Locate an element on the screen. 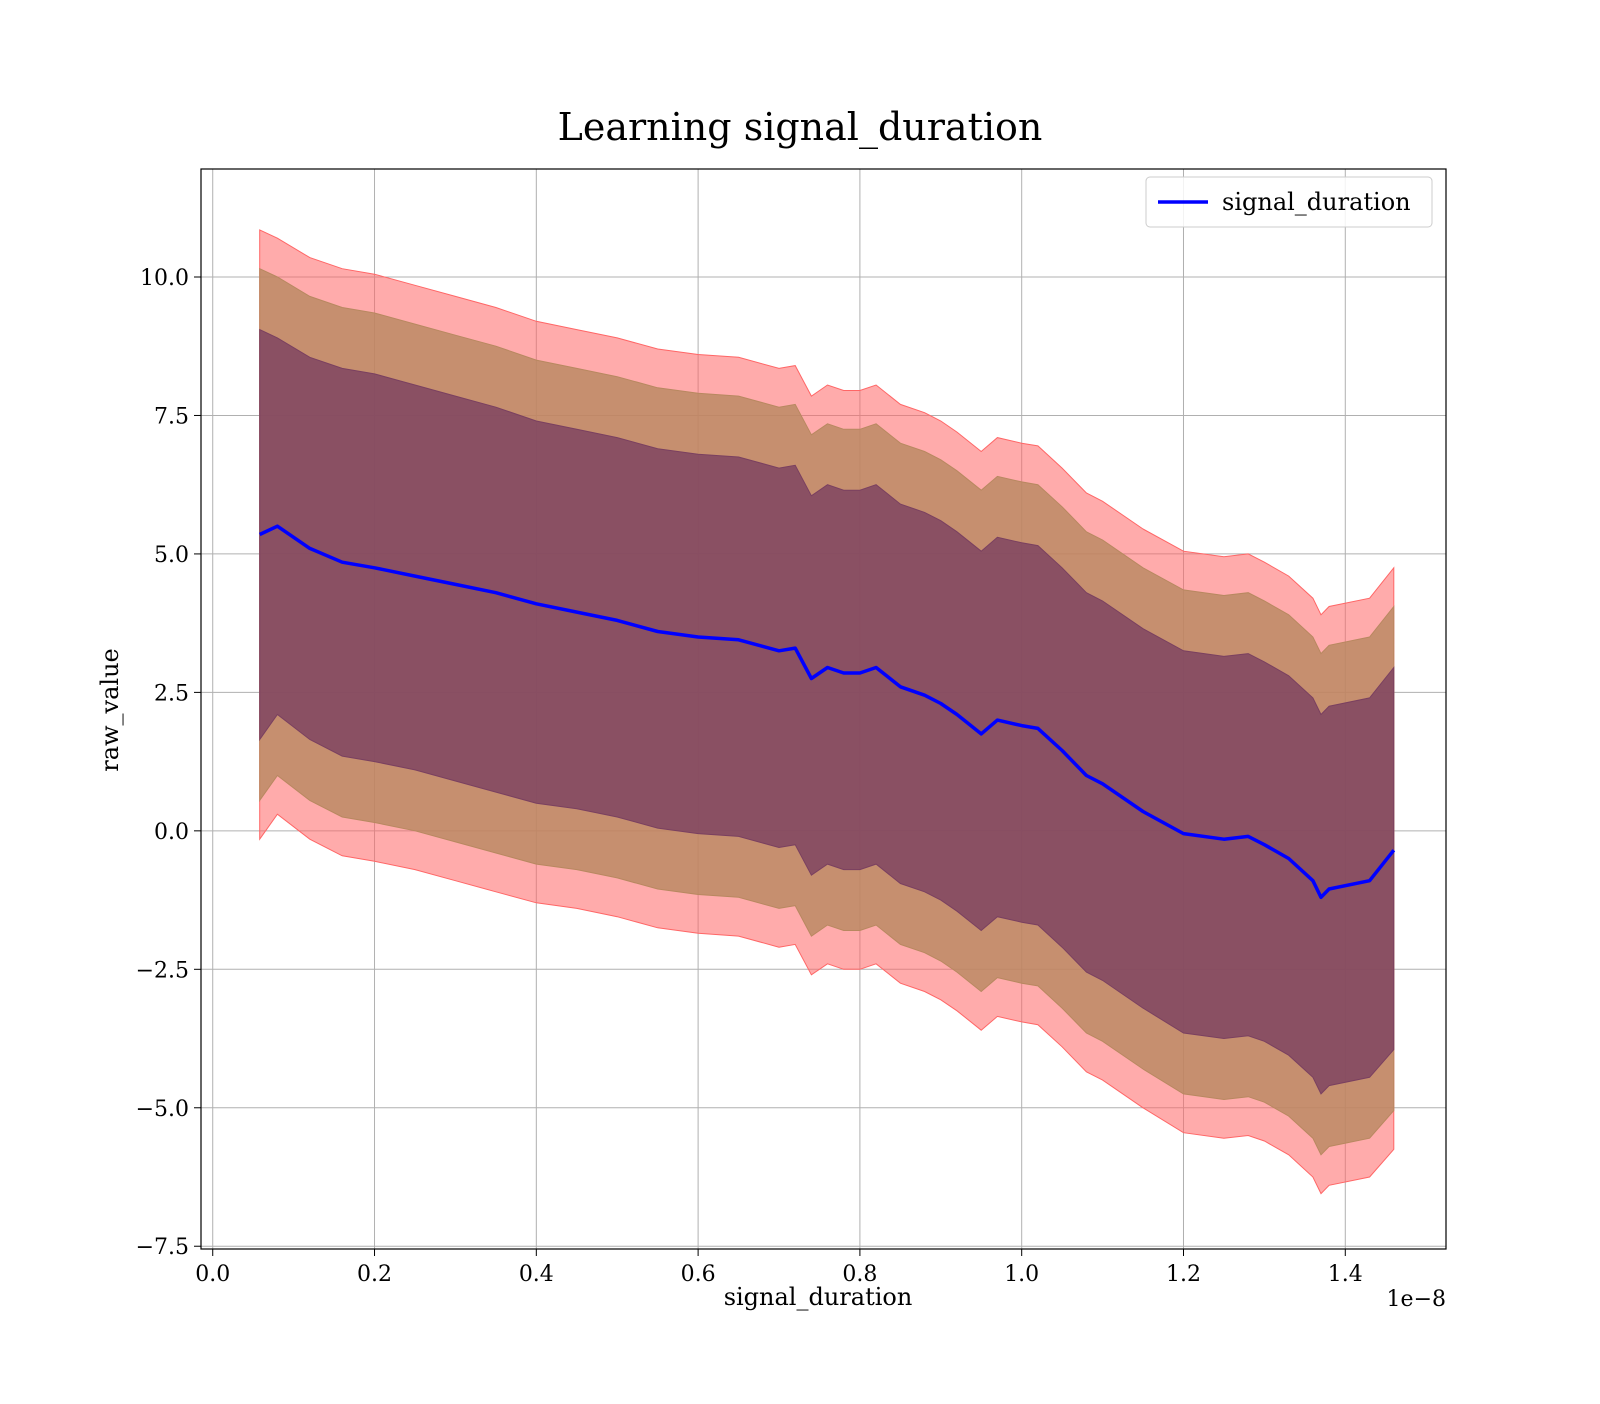 This screenshot has height=1404, width=1600. x-tick-label: 1.4 is located at coordinates (1345, 1274).